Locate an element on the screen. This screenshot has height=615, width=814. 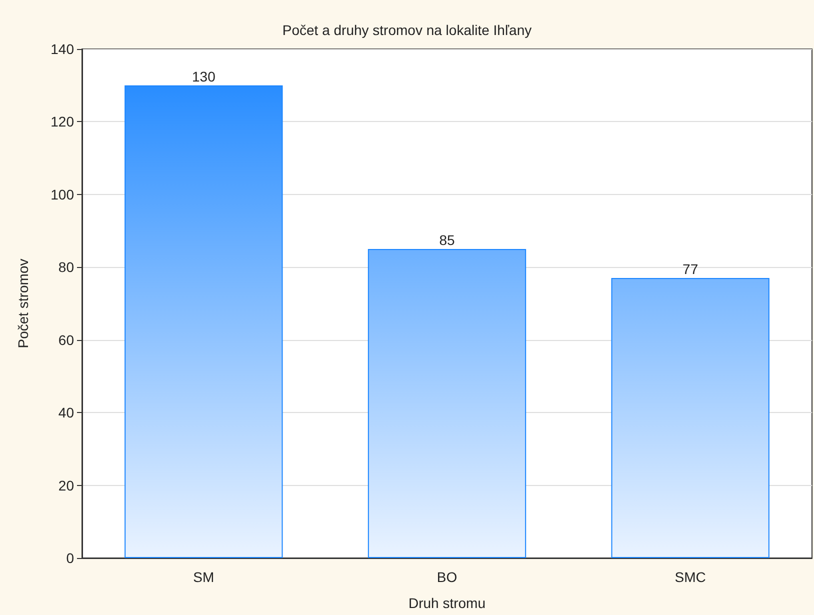
y-tick-label: 120 is located at coordinates (62, 122).